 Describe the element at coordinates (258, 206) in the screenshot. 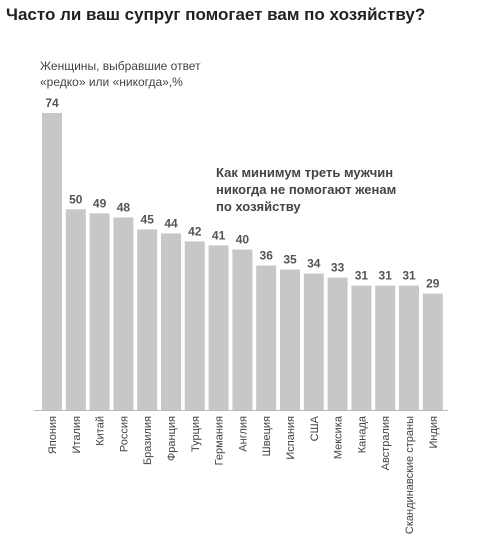

I see `annotation-line-3: по хозяйству` at that location.